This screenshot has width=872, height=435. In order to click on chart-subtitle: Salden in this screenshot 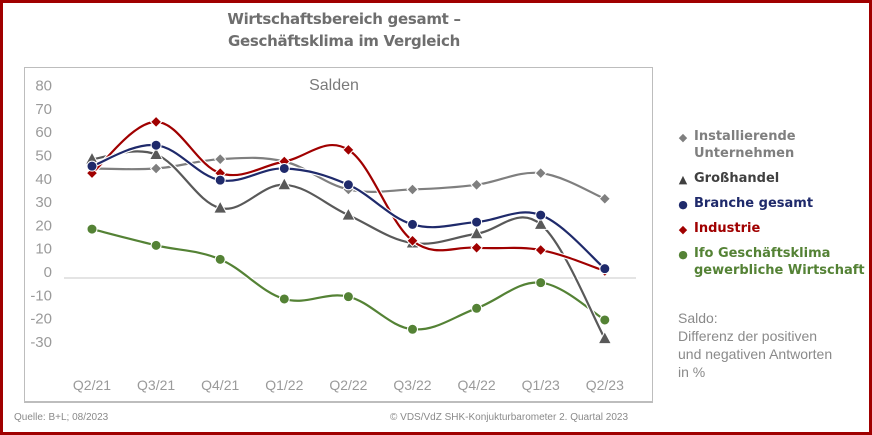, I will do `click(334, 85)`.